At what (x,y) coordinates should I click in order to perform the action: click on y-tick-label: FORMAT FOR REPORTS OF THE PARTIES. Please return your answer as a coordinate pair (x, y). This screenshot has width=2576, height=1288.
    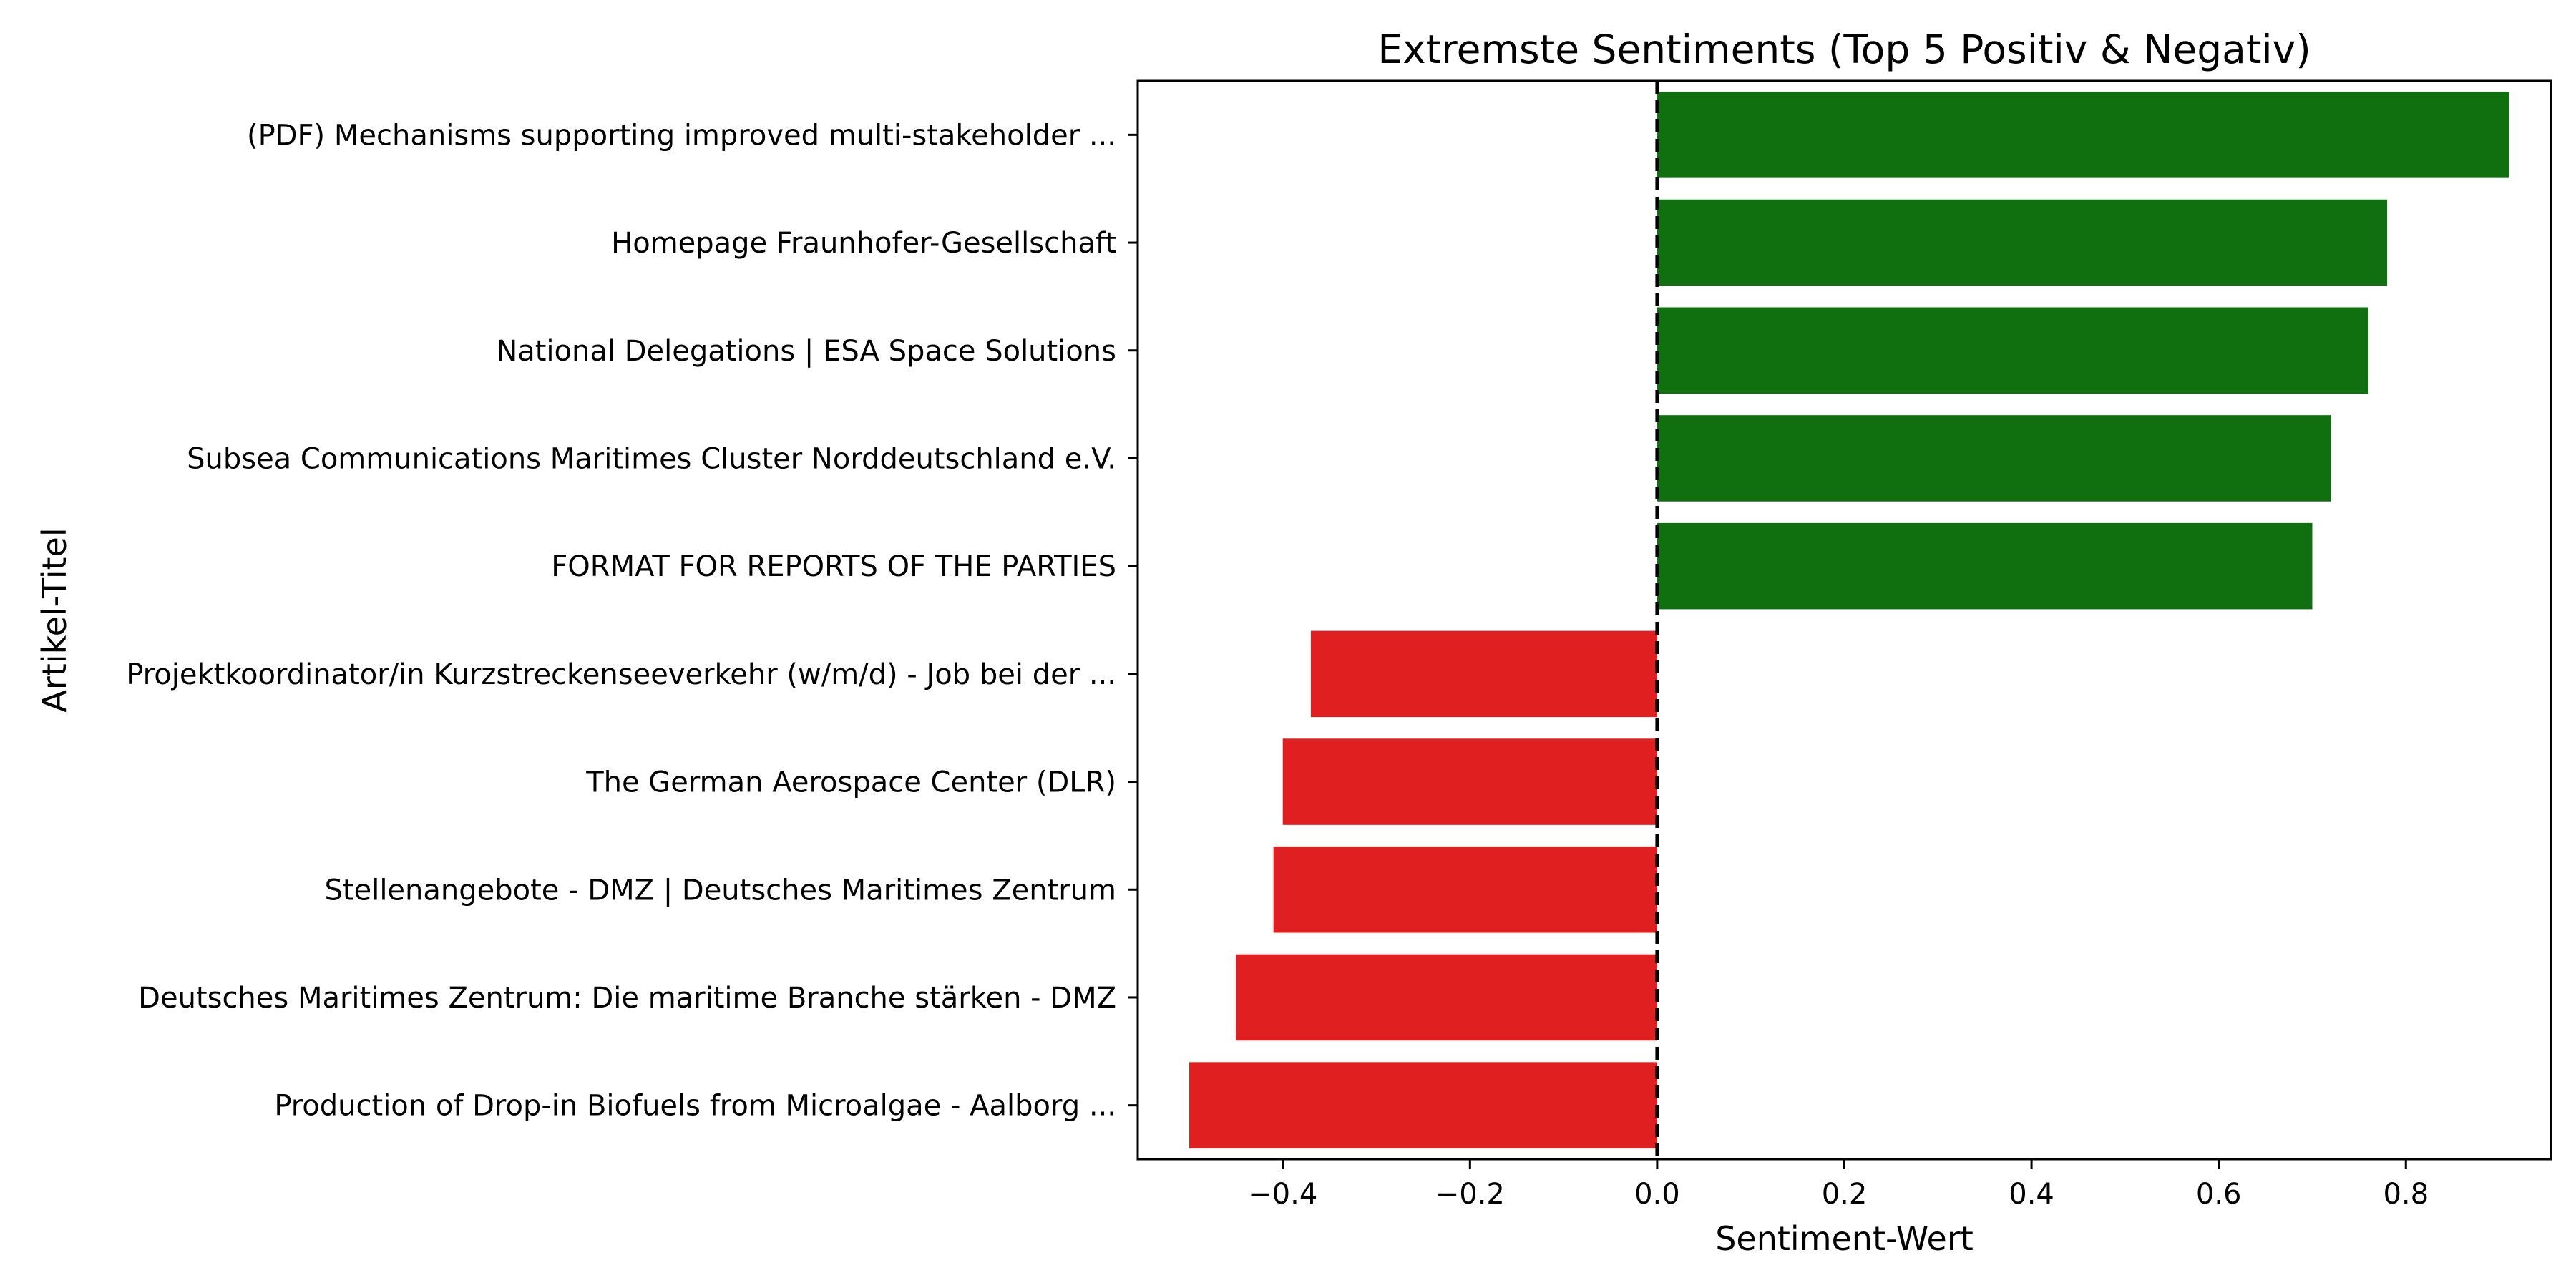
    Looking at the image, I should click on (833, 566).